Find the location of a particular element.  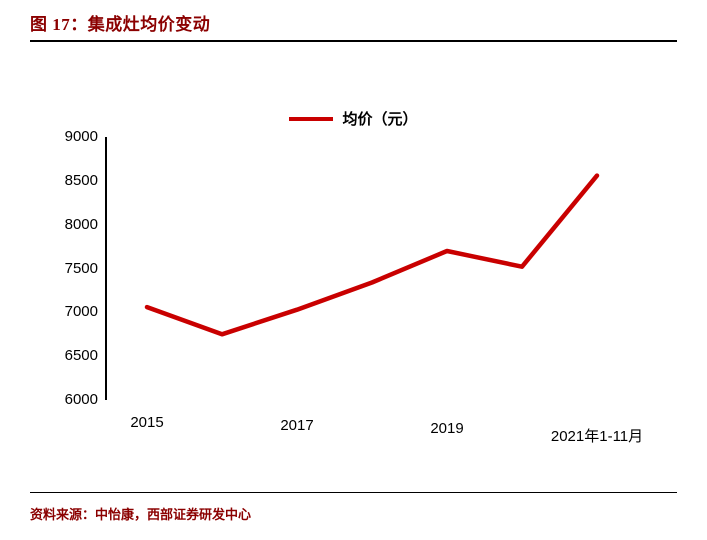

y-tick-label: 6500 is located at coordinates (81, 356).